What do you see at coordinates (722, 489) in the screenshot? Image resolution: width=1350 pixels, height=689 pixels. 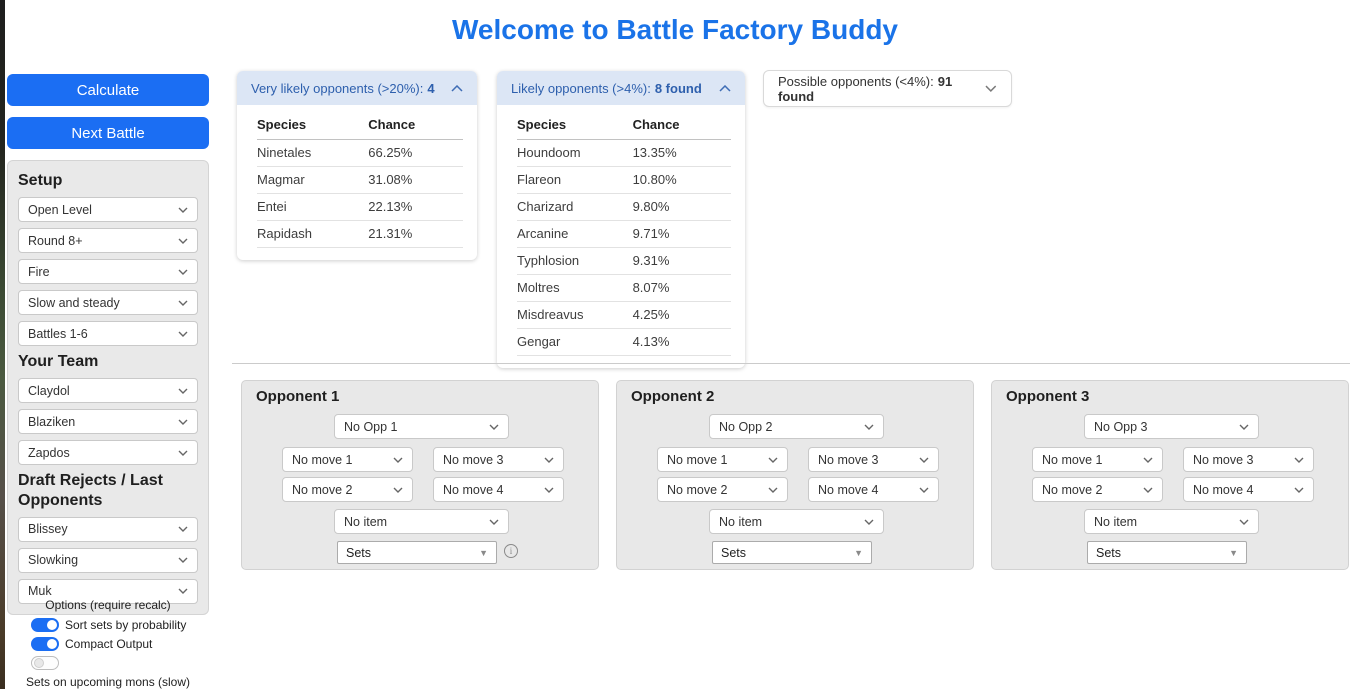 I see `opponent-2-move-2-select: No move 2` at bounding box center [722, 489].